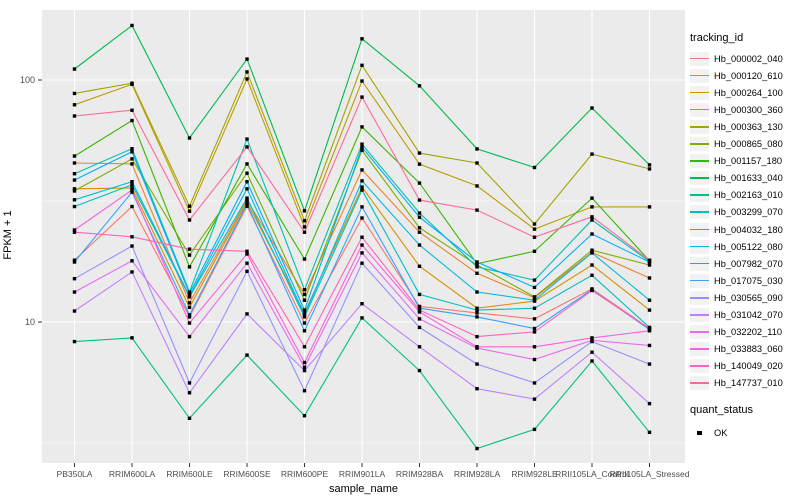 The image size is (800, 500). Describe the element at coordinates (534, 474) in the screenshot. I see `x-tick-label: RRIM928LE` at that location.